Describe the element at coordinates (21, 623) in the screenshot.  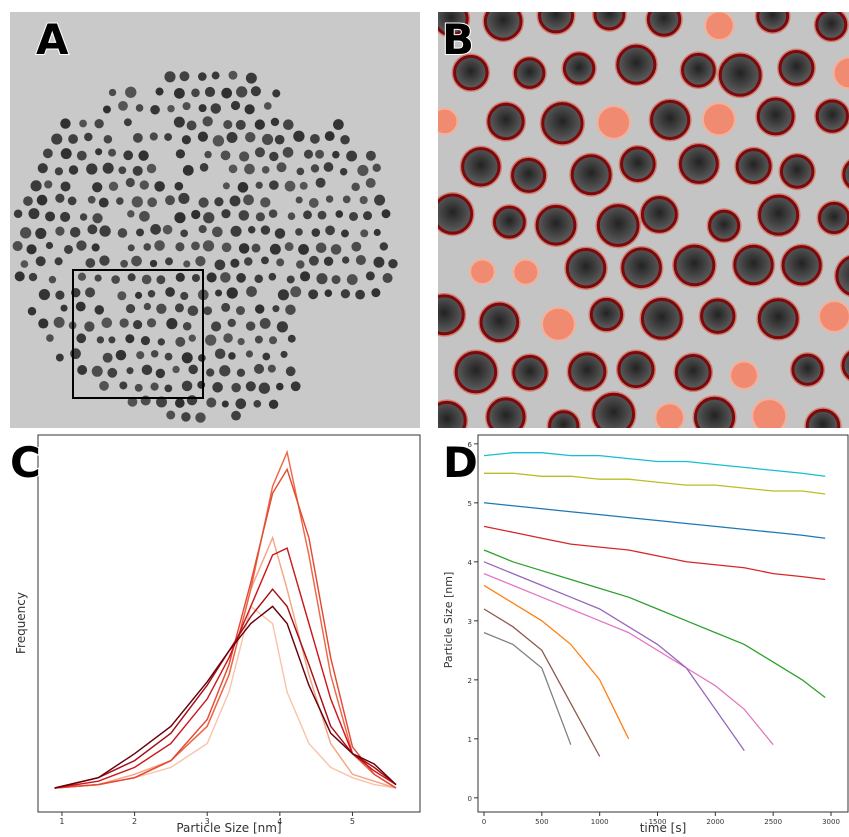
I see `y-axis-title: Frequency` at that location.